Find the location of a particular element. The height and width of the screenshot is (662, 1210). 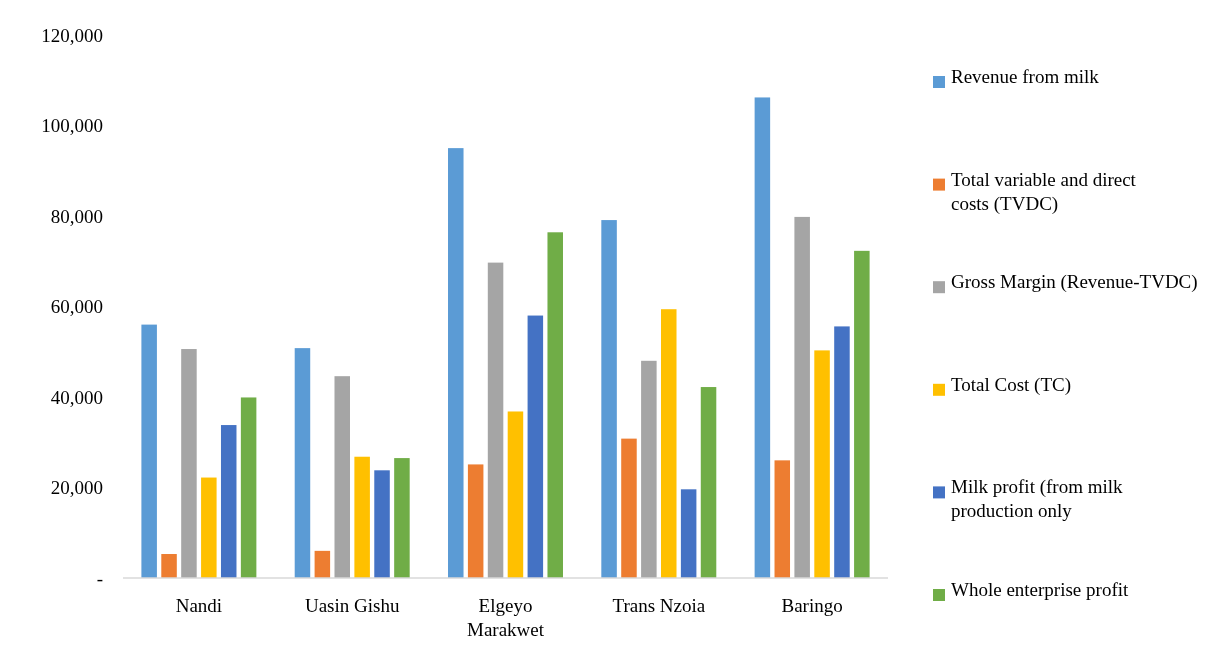

x-tick-label: Baringo is located at coordinates (812, 605).